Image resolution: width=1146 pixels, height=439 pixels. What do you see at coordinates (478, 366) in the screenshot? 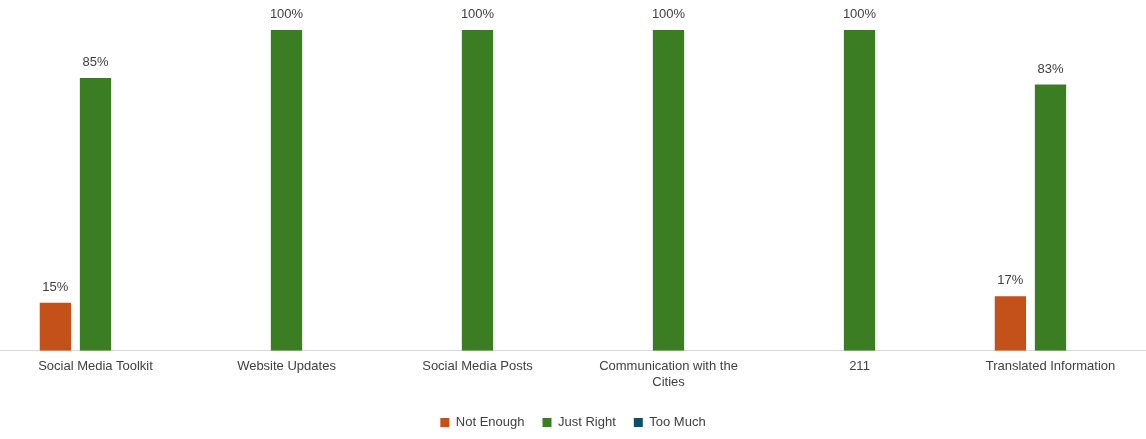
I see `x-tick-label: Social Media Posts` at bounding box center [478, 366].